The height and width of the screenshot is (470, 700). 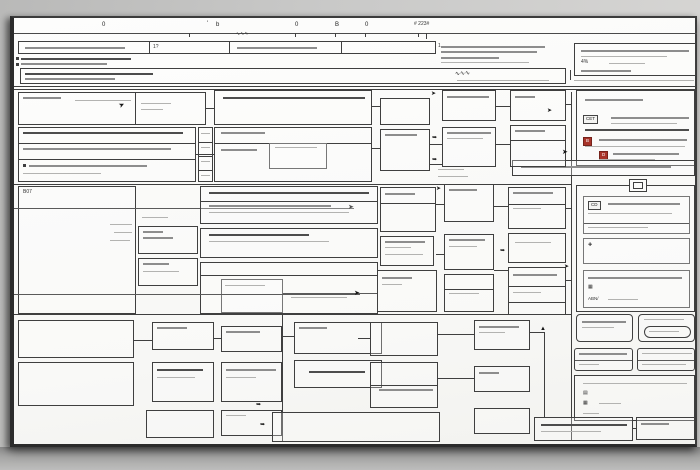 What do you see at coordinates (583, 429) in the screenshot?
I see `bottom-bar-box` at bounding box center [583, 429].